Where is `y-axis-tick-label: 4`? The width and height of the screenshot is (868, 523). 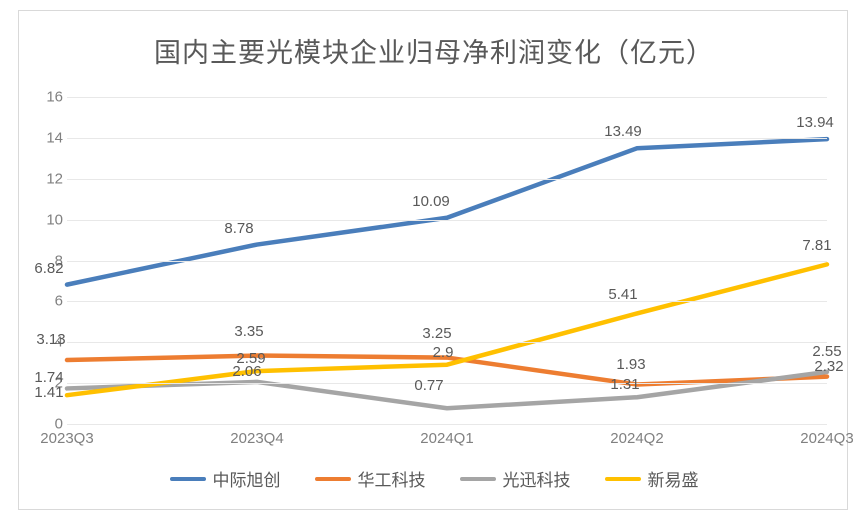 y-axis-tick-label: 4 is located at coordinates (58, 342).